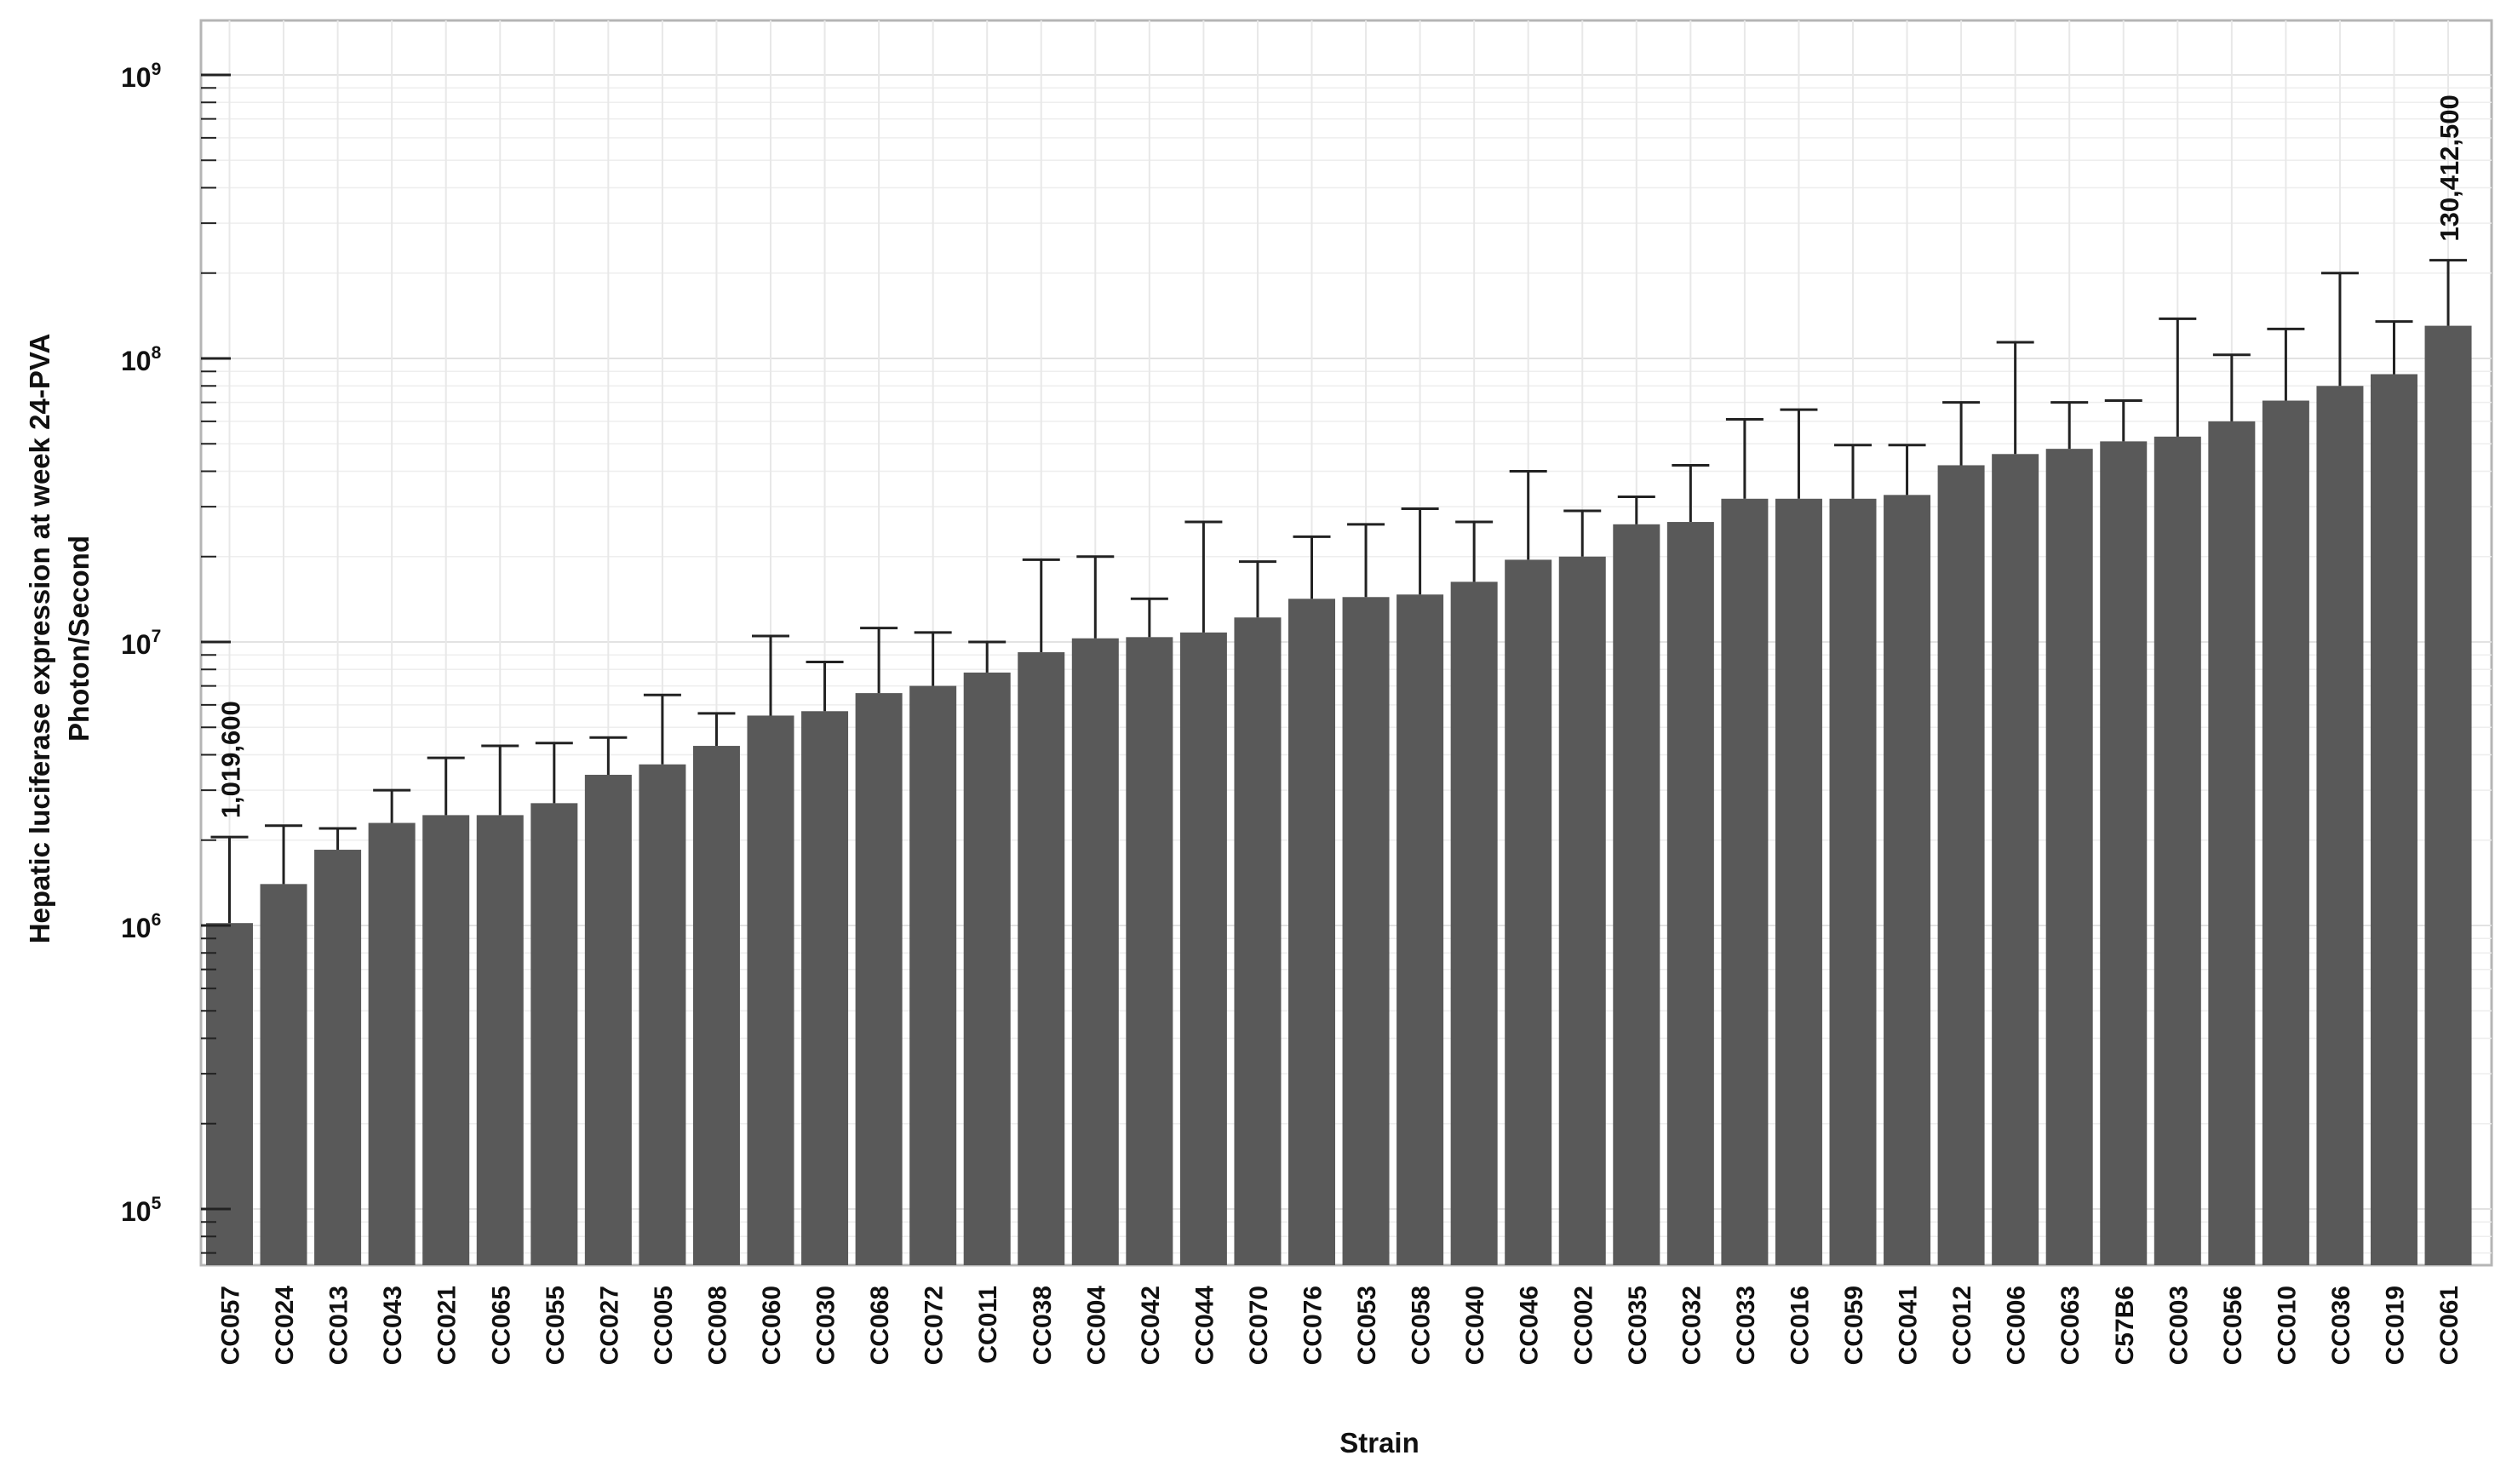  What do you see at coordinates (987, 969) in the screenshot?
I see `bar-cc011` at bounding box center [987, 969].